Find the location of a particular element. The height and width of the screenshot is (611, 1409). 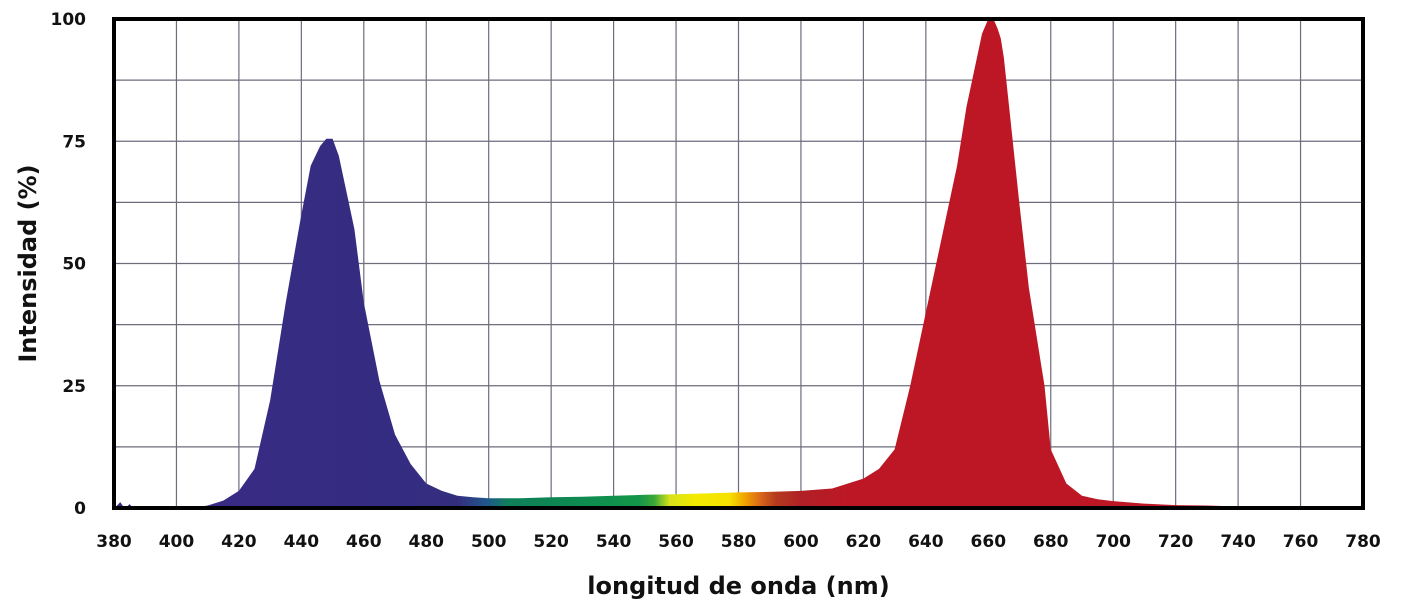

x-tick-label: 400 is located at coordinates (177, 542).